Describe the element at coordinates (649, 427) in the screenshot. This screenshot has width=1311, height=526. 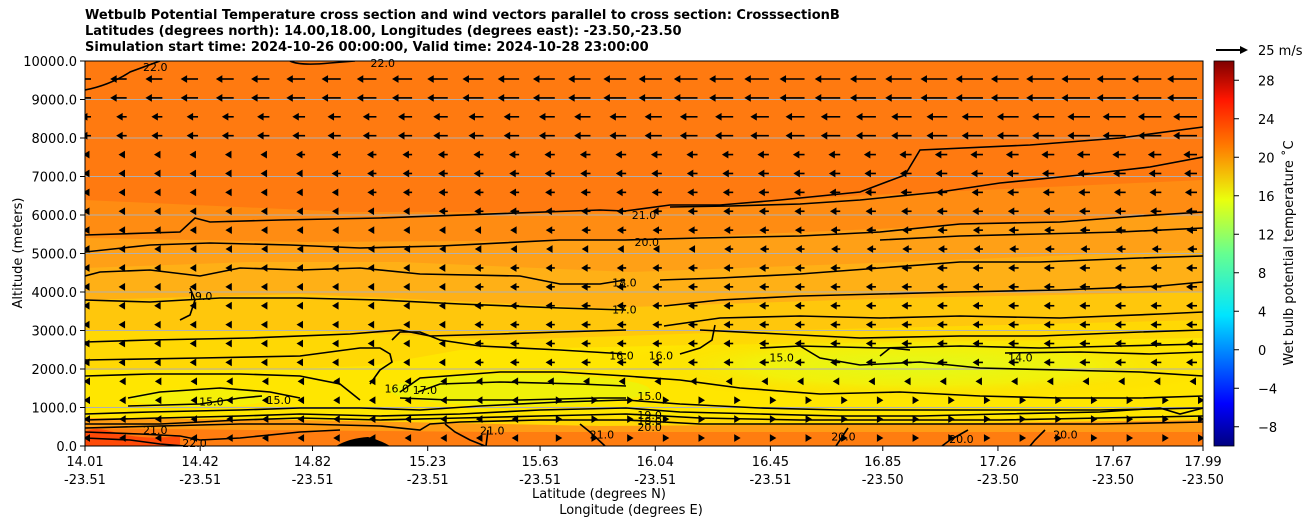
I see `contour-label: 20.0` at that location.